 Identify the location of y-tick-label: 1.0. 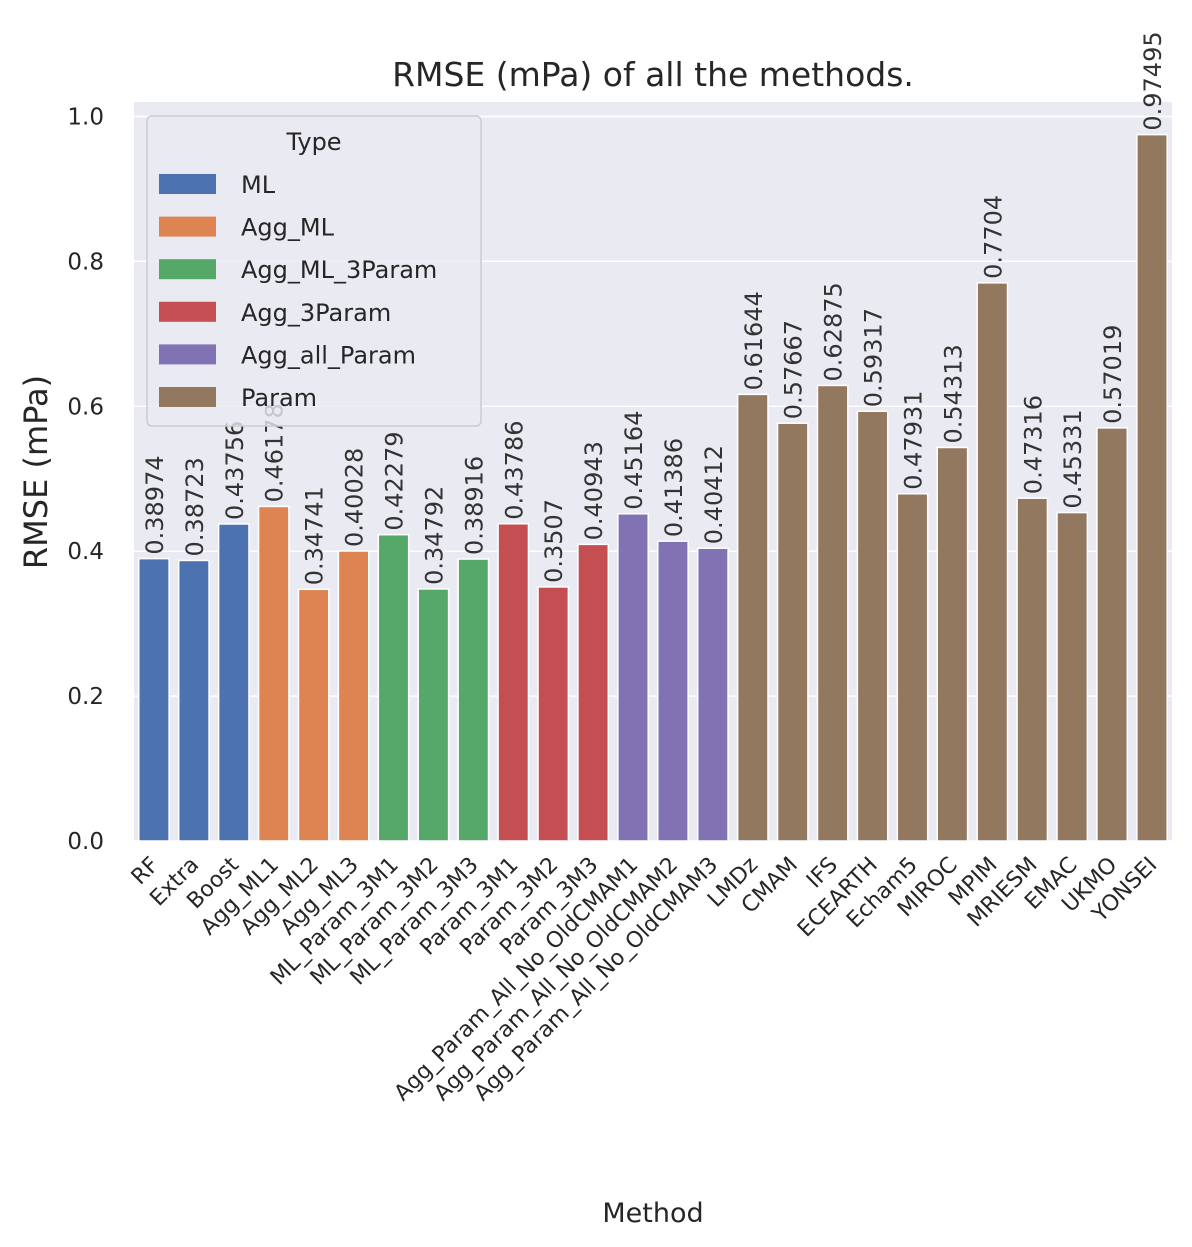
(85, 117).